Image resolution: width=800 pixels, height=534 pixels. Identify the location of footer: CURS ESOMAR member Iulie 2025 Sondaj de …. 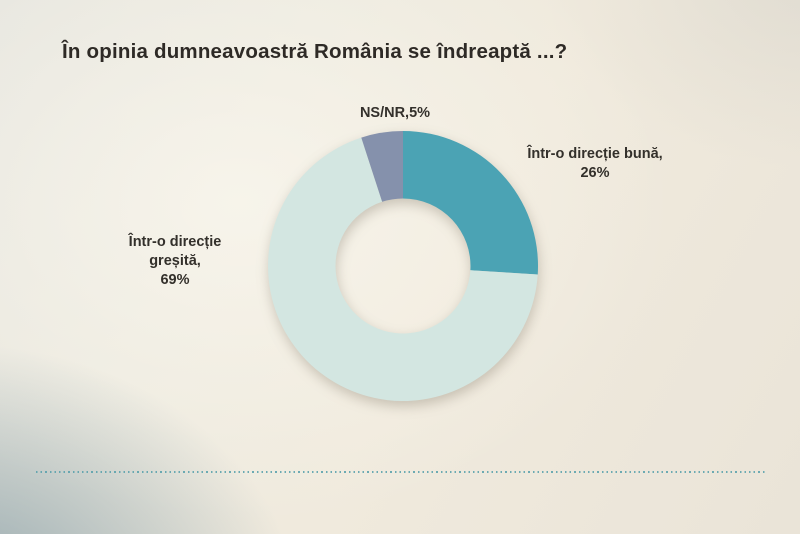
(400, 510).